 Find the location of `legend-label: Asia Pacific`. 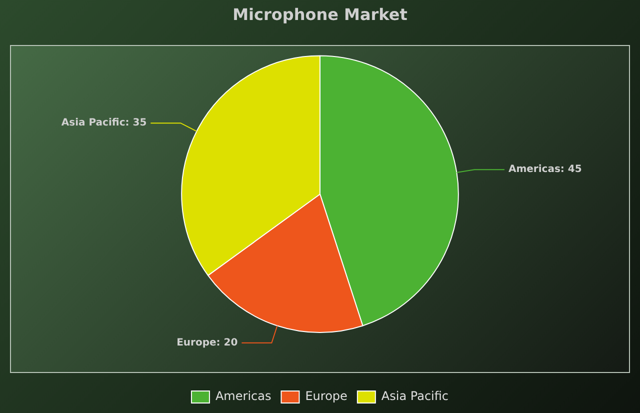

legend-label: Asia Pacific is located at coordinates (415, 396).